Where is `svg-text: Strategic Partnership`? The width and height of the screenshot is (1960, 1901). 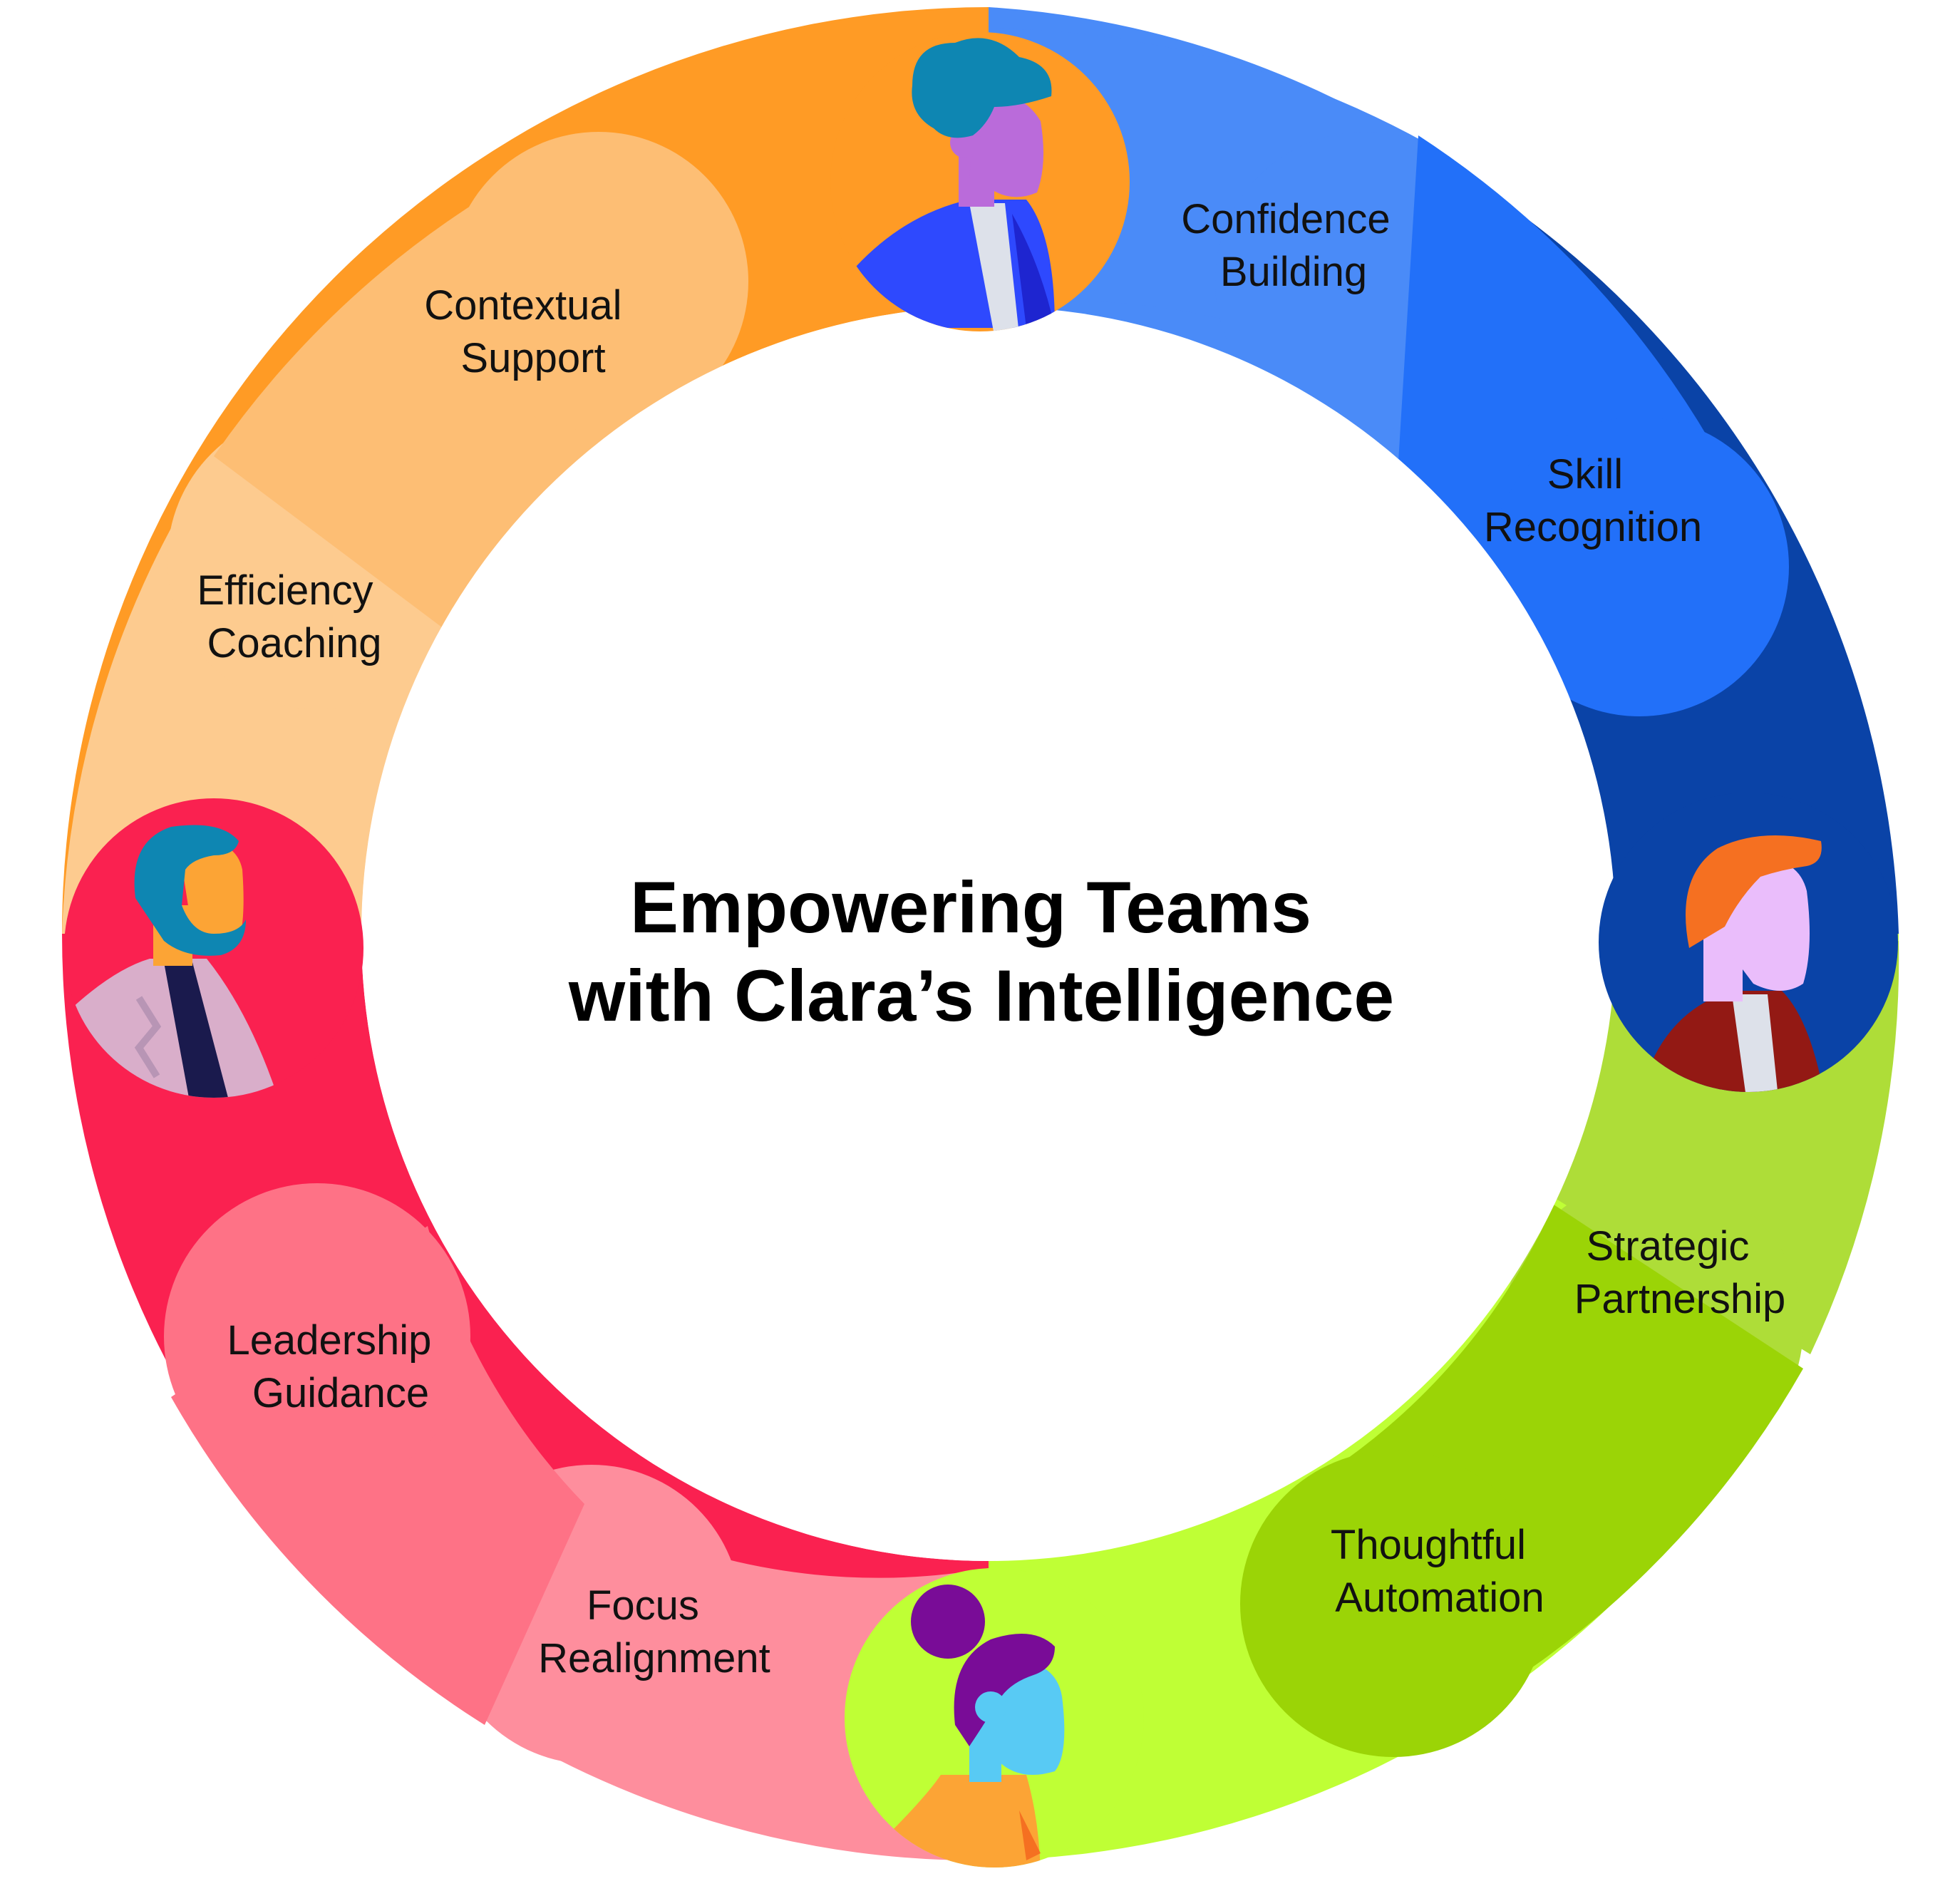 svg-text: Strategic Partnership is located at coordinates (1680, 1272).